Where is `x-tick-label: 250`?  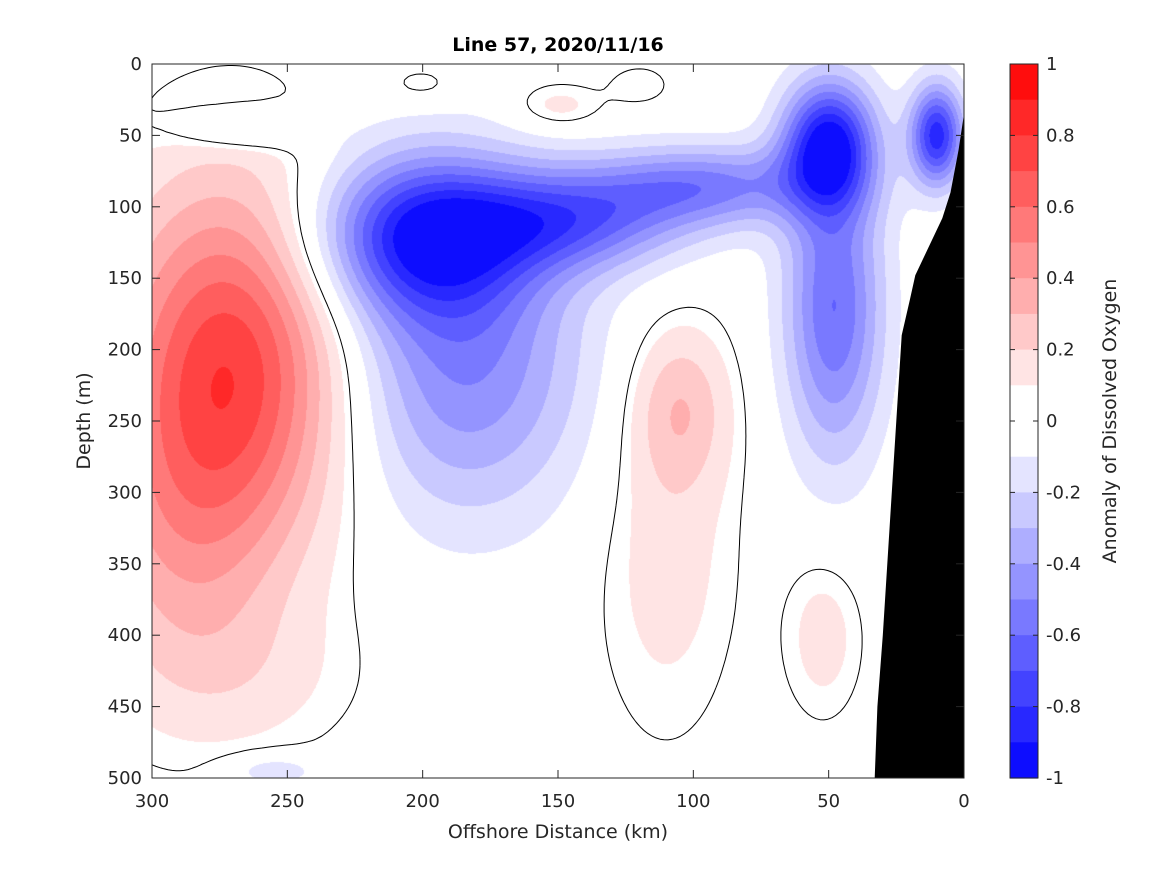
x-tick-label: 250 is located at coordinates (287, 801).